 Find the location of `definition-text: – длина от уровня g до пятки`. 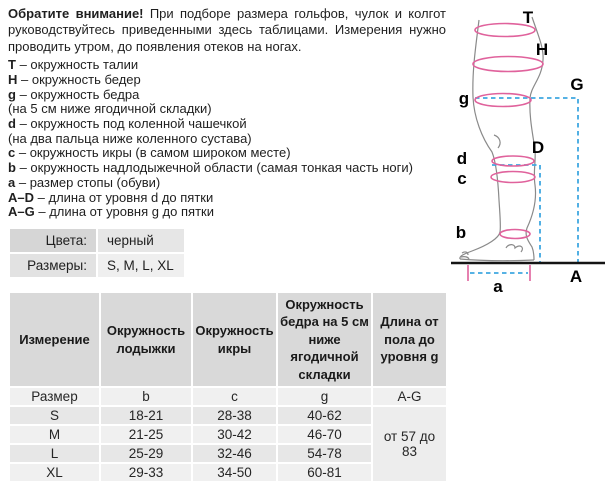

definition-text: – длина от уровня g до пятки is located at coordinates (126, 212).